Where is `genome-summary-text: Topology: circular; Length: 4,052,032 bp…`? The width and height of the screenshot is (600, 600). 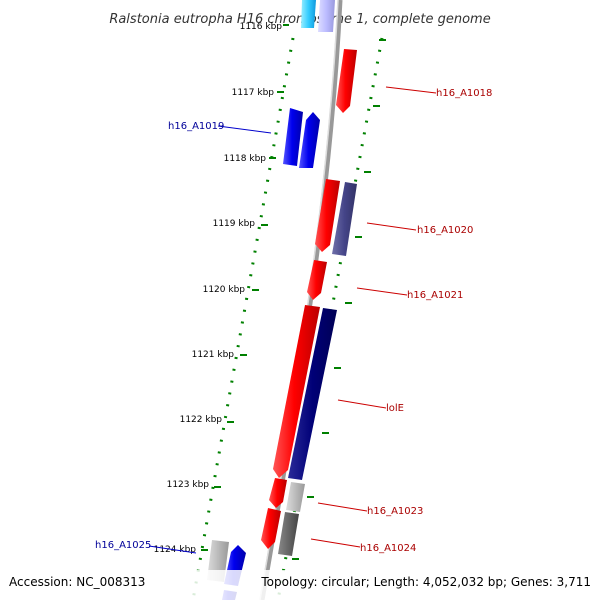
genome-summary-text: Topology: circular; Length: 4,052,032 bp… is located at coordinates (425, 582).